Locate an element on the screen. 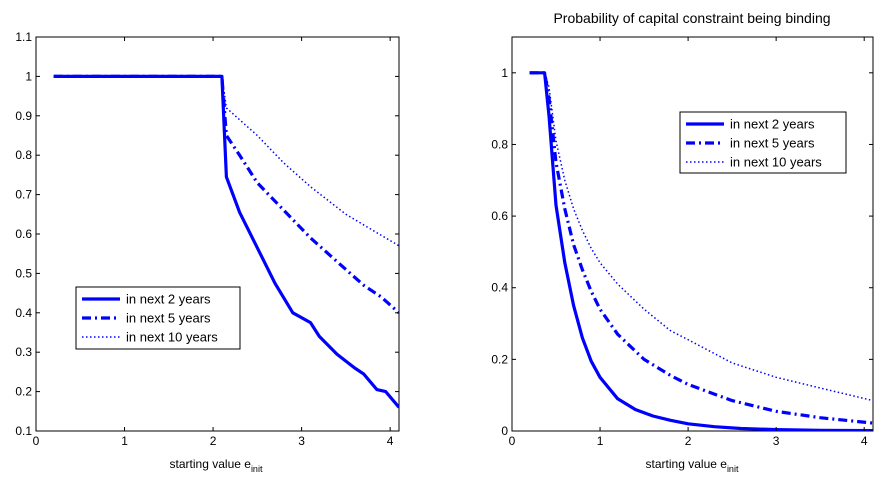  left-xtick-label: 4 is located at coordinates (390, 441).